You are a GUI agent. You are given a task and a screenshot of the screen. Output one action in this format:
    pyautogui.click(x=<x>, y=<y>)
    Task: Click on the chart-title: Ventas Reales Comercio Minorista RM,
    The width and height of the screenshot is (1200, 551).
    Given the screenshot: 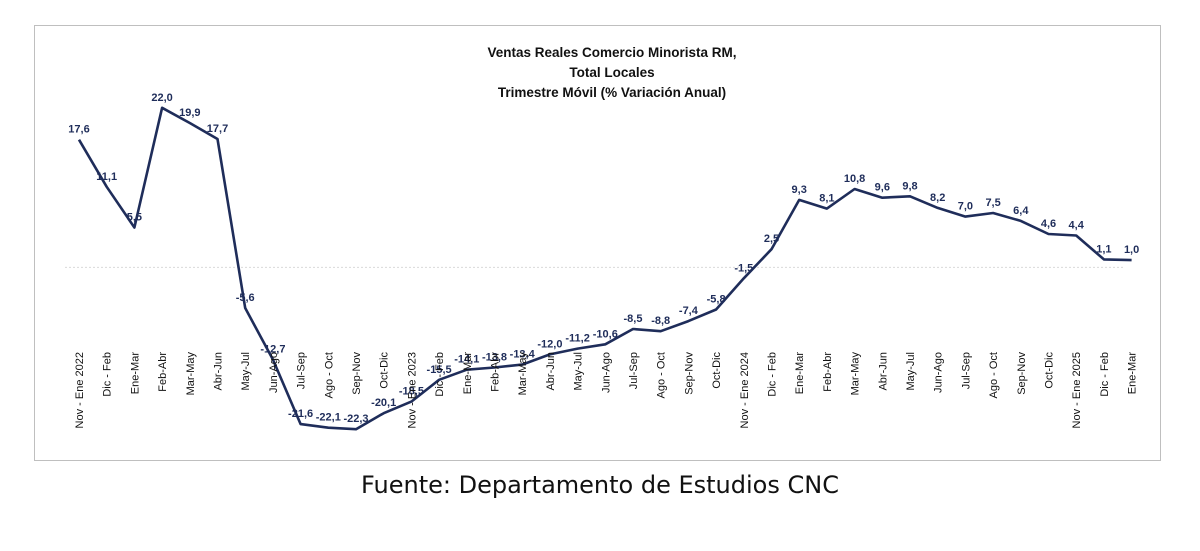 What is the action you would take?
    pyautogui.click(x=611, y=52)
    